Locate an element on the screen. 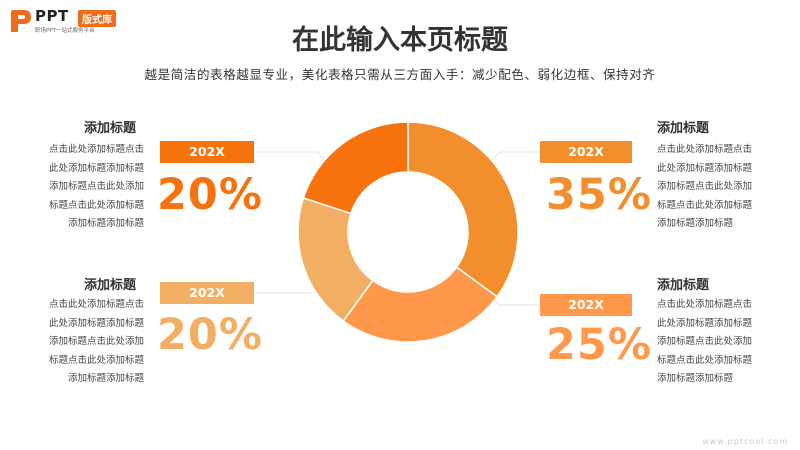  heading-top-left: 添加标题 is located at coordinates (110, 128).